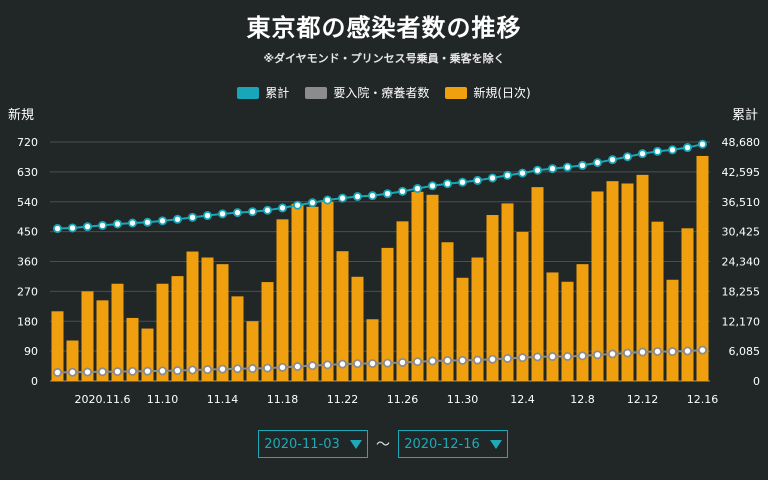 This screenshot has height=480, width=768. What do you see at coordinates (27, 321) in the screenshot?
I see `left-tick-label: 180` at bounding box center [27, 321].